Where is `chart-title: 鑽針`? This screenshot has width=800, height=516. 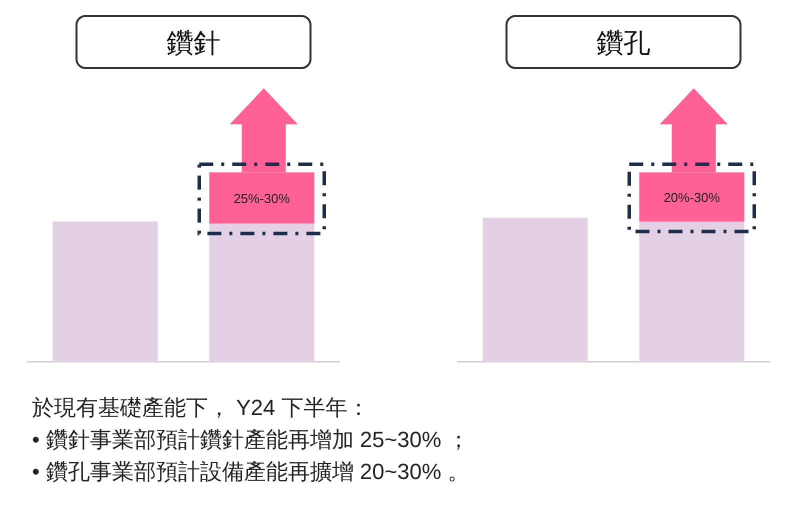
chart-title: 鑽針 is located at coordinates (193, 43).